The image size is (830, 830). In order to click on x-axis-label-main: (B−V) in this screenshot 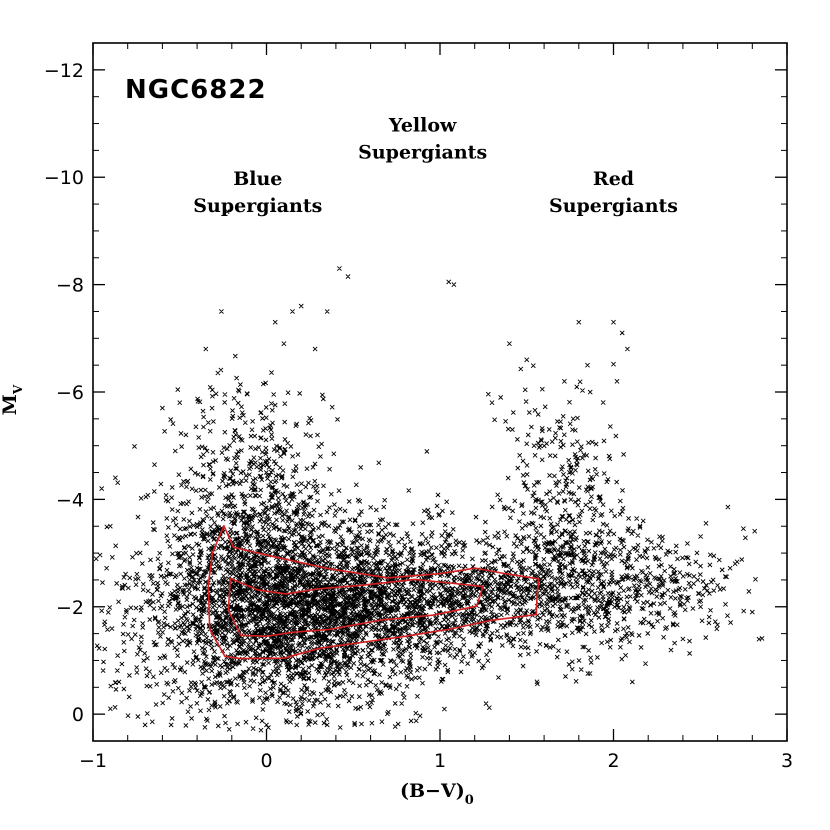, I will do `click(432, 791)`.